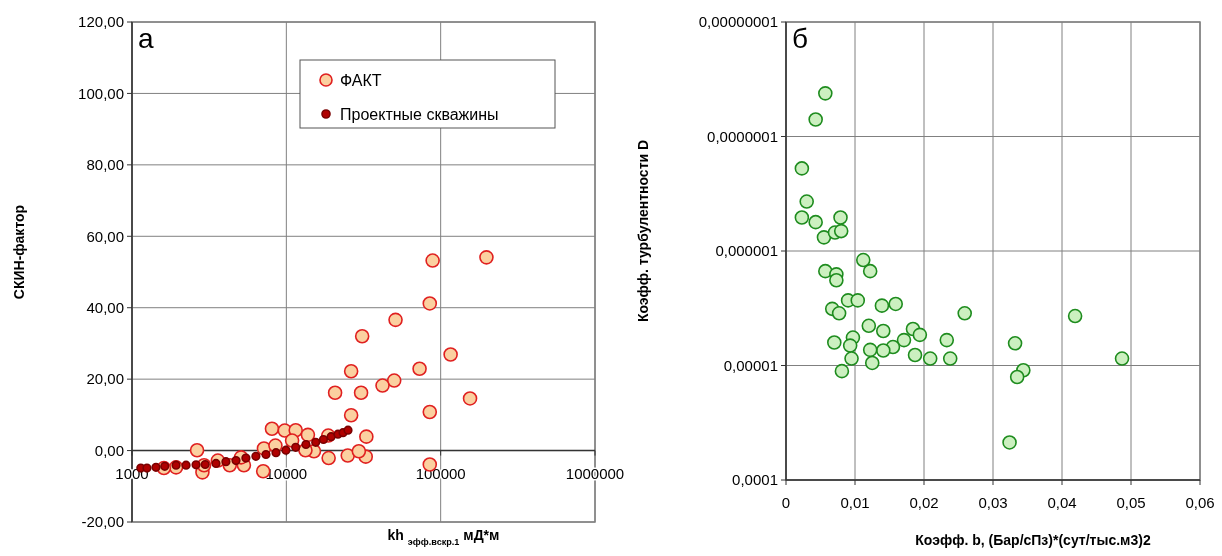 The image size is (1222, 556). Describe the element at coordinates (105, 236) in the screenshot. I see `y-tick-label: 60,00` at that location.